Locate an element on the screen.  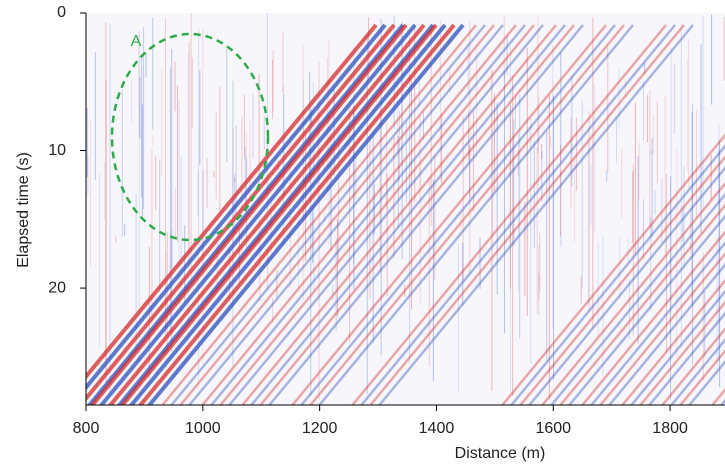
x-tick-label: 1600 is located at coordinates (553, 428).